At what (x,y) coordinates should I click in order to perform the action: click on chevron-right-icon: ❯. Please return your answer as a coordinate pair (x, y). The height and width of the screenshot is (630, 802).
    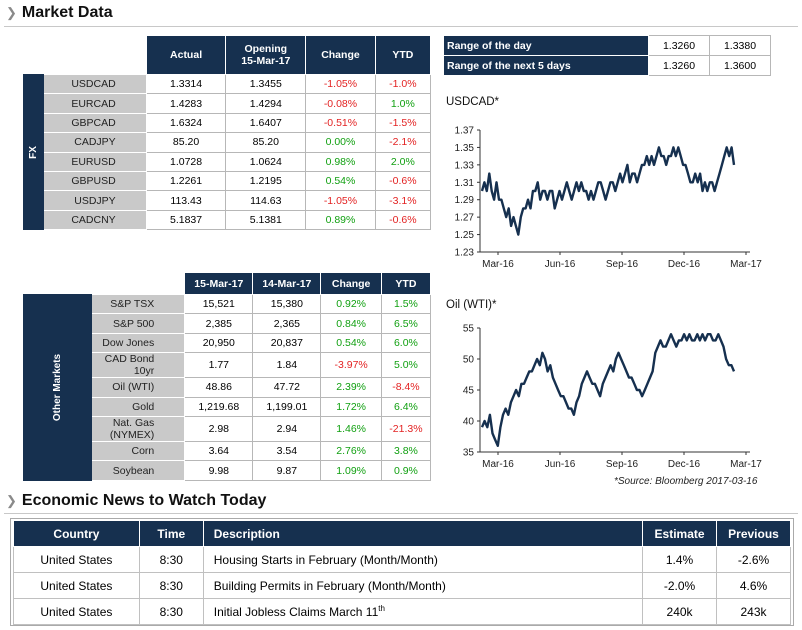
    Looking at the image, I should click on (11, 500).